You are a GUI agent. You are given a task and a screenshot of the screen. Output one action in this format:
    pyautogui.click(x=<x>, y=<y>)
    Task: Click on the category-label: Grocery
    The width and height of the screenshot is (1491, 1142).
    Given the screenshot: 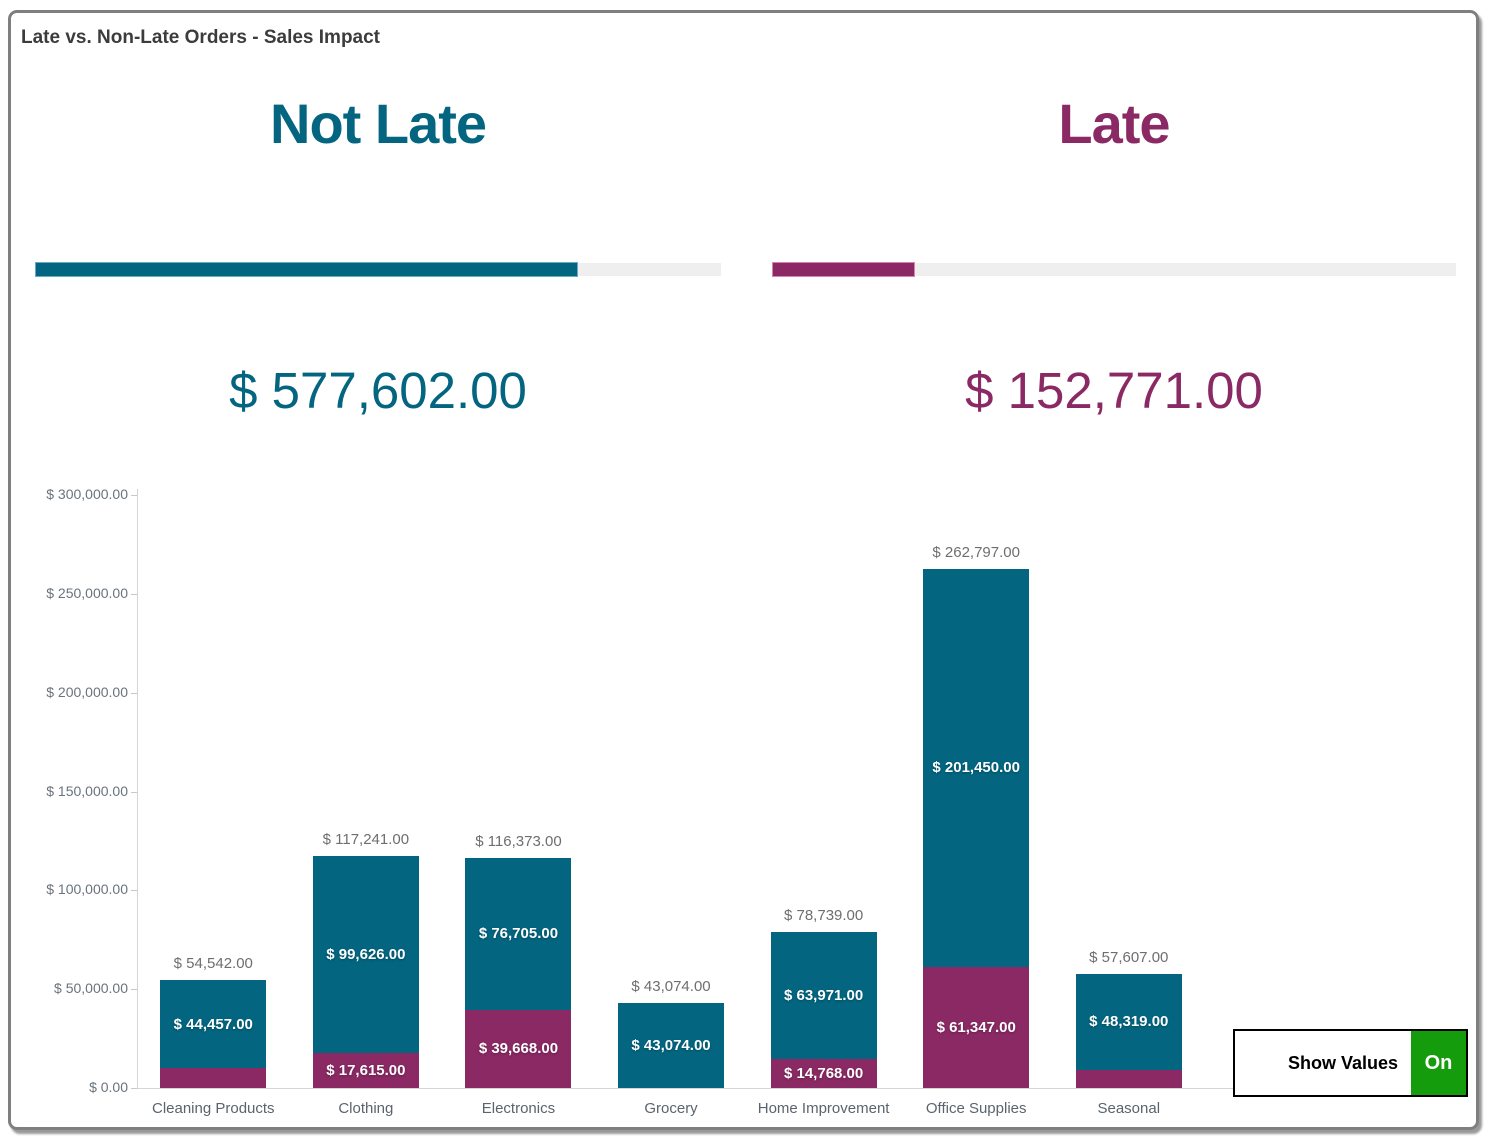 What is the action you would take?
    pyautogui.click(x=671, y=1108)
    